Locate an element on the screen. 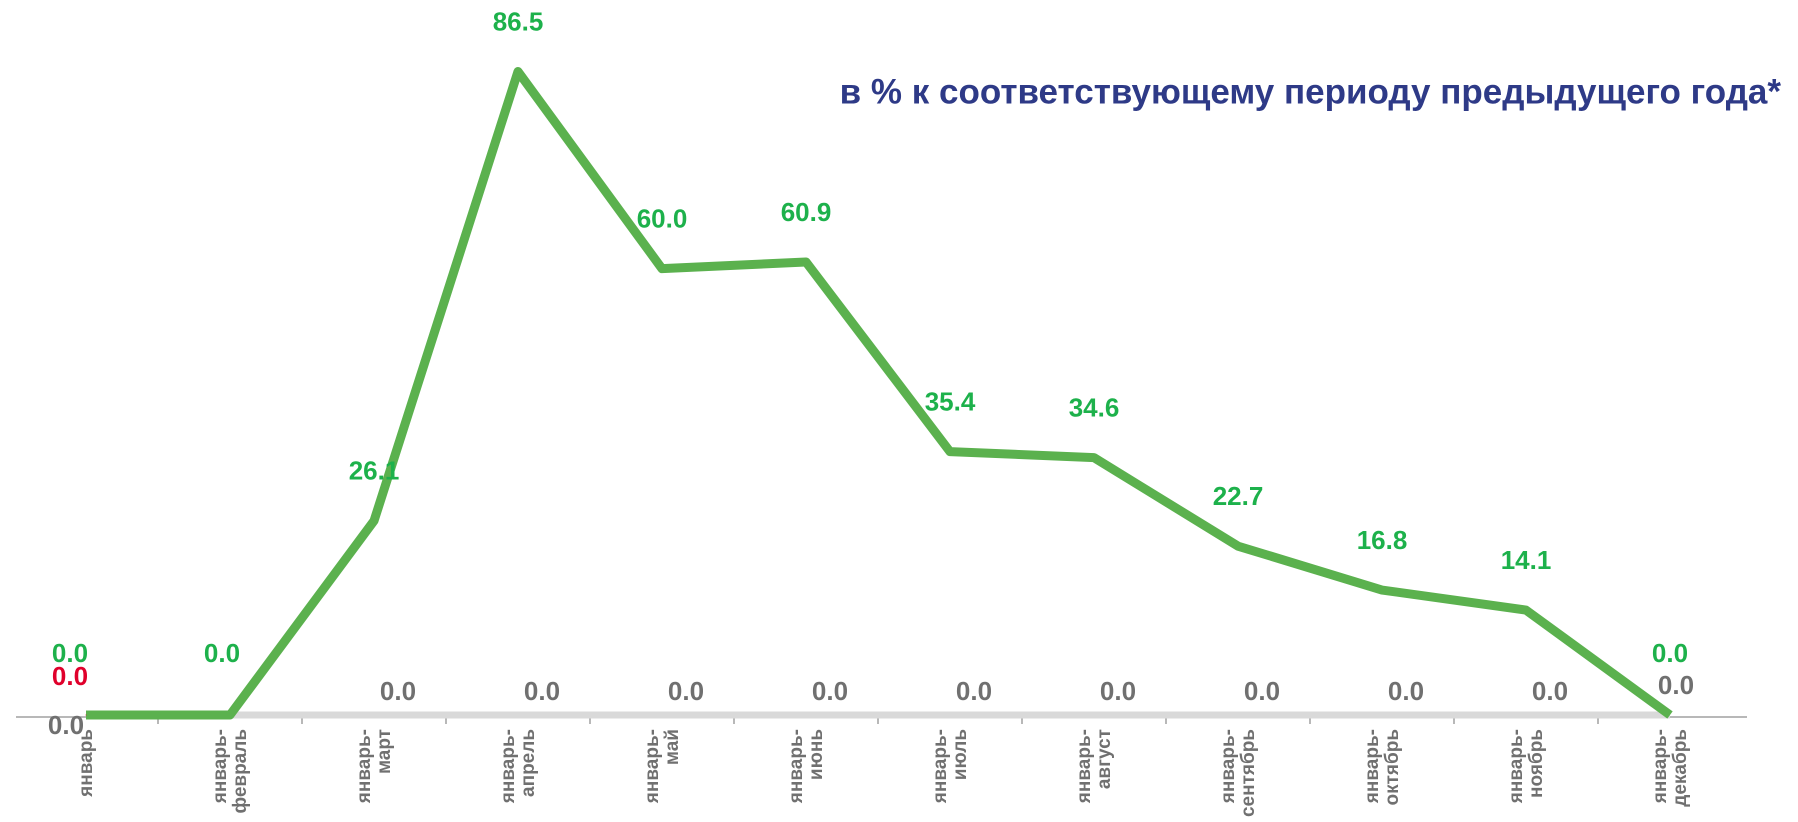 The height and width of the screenshot is (822, 1798). value-label: 60.9 is located at coordinates (806, 212).